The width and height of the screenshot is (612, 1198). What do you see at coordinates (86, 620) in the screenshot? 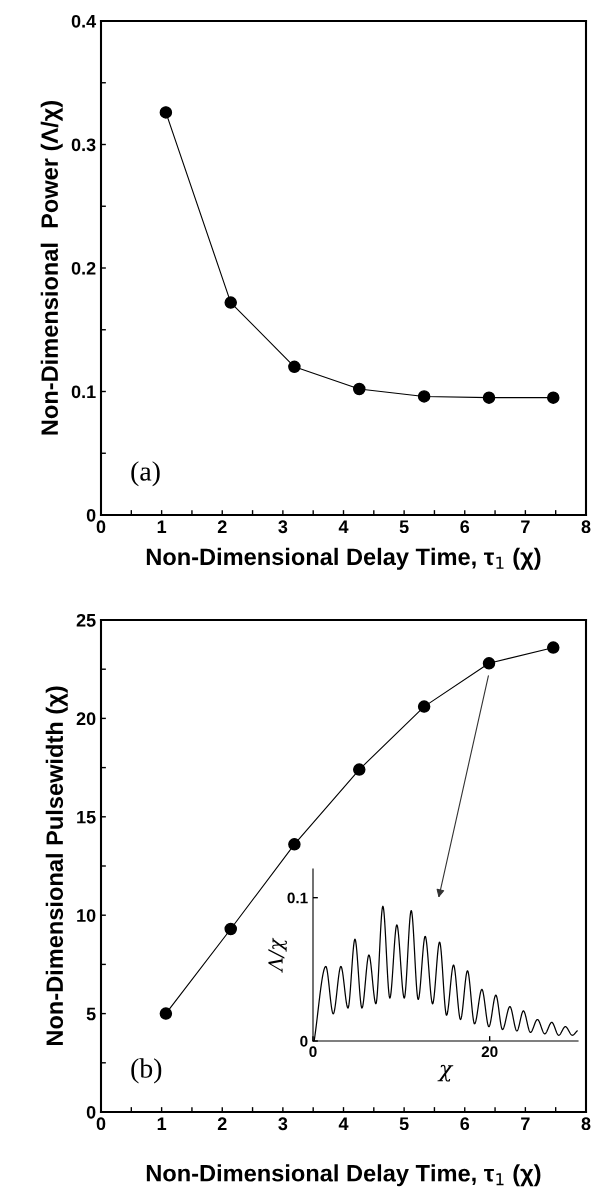
I see `y-tick-label: 25` at bounding box center [86, 620].